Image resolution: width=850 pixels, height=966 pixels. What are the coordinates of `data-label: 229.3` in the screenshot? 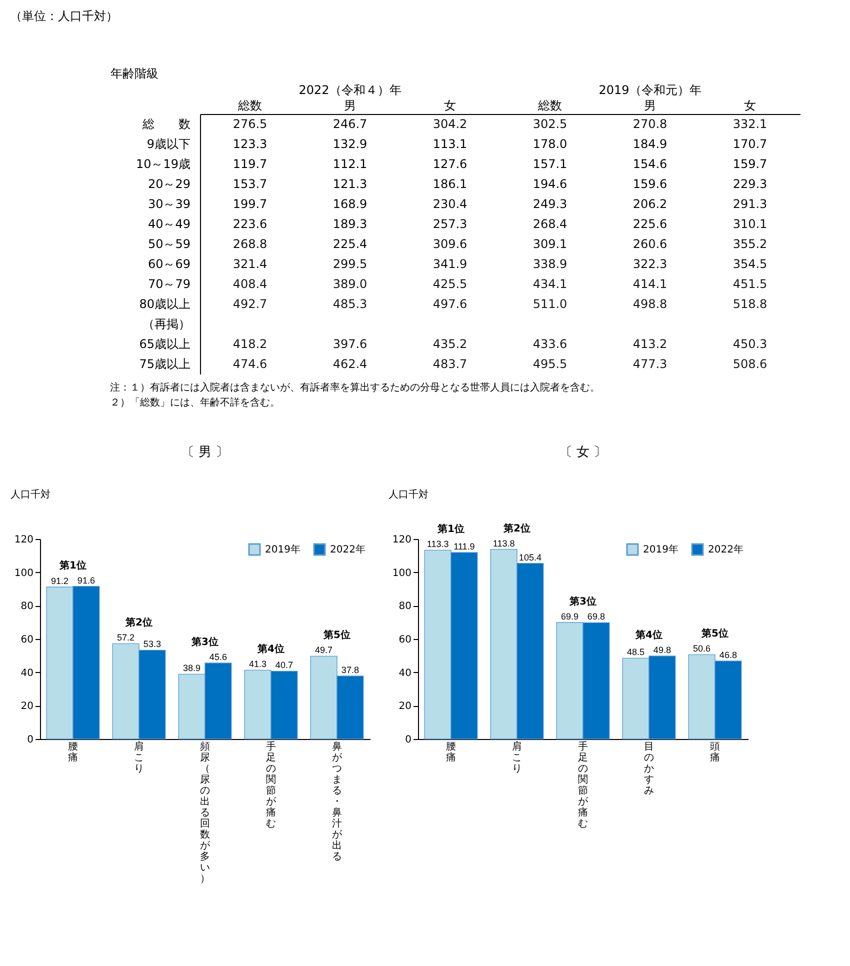 It's located at (750, 184).